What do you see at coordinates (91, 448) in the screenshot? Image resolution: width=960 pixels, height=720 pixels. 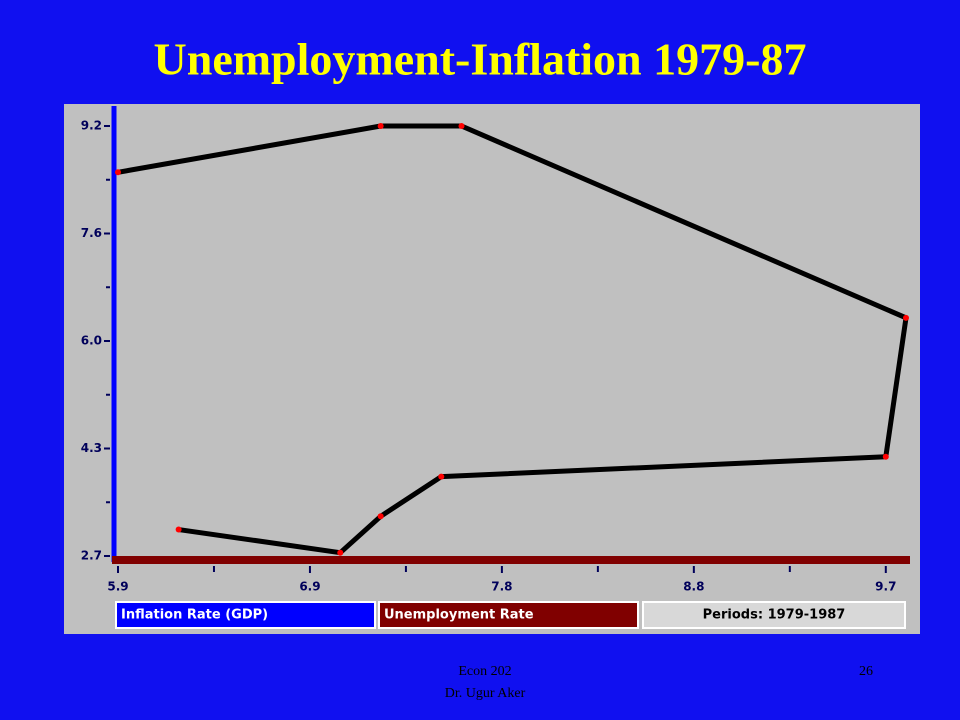 I see `y-tick-label: 4.3` at bounding box center [91, 448].